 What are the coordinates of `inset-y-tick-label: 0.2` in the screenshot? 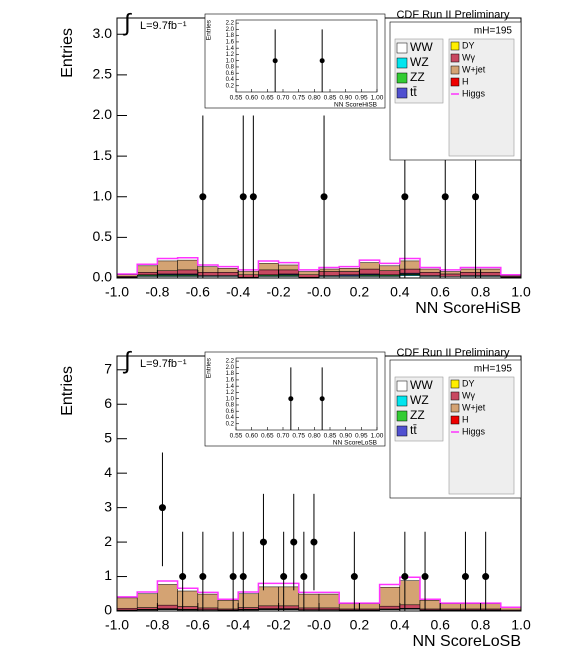 It's located at (230, 424).